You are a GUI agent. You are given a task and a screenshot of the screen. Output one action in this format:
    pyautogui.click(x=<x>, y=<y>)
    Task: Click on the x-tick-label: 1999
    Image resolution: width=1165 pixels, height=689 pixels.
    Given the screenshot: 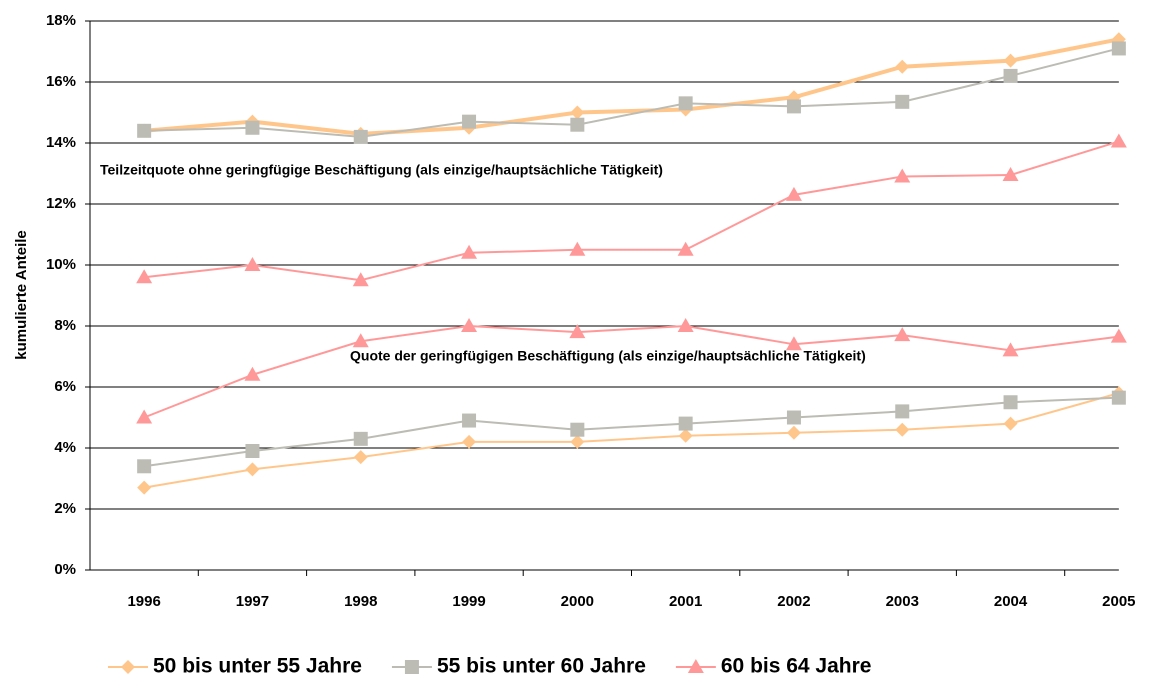 What is the action you would take?
    pyautogui.click(x=468, y=601)
    